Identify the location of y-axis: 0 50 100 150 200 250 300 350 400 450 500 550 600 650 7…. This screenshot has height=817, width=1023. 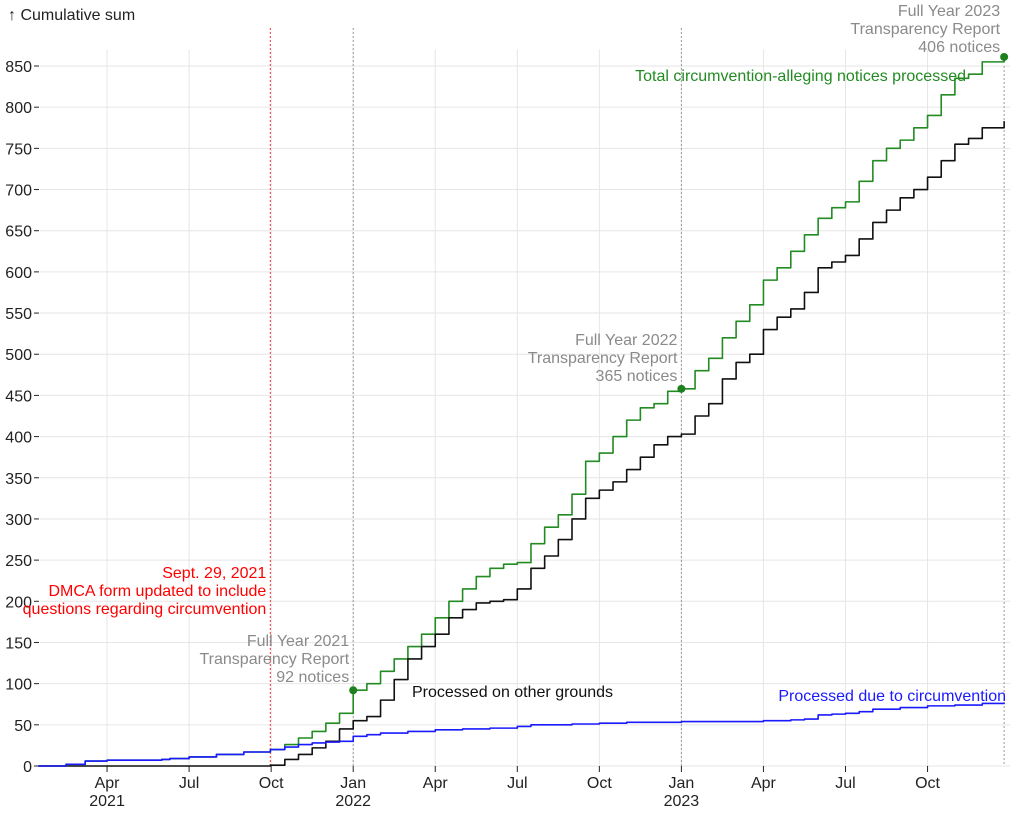
(22, 417).